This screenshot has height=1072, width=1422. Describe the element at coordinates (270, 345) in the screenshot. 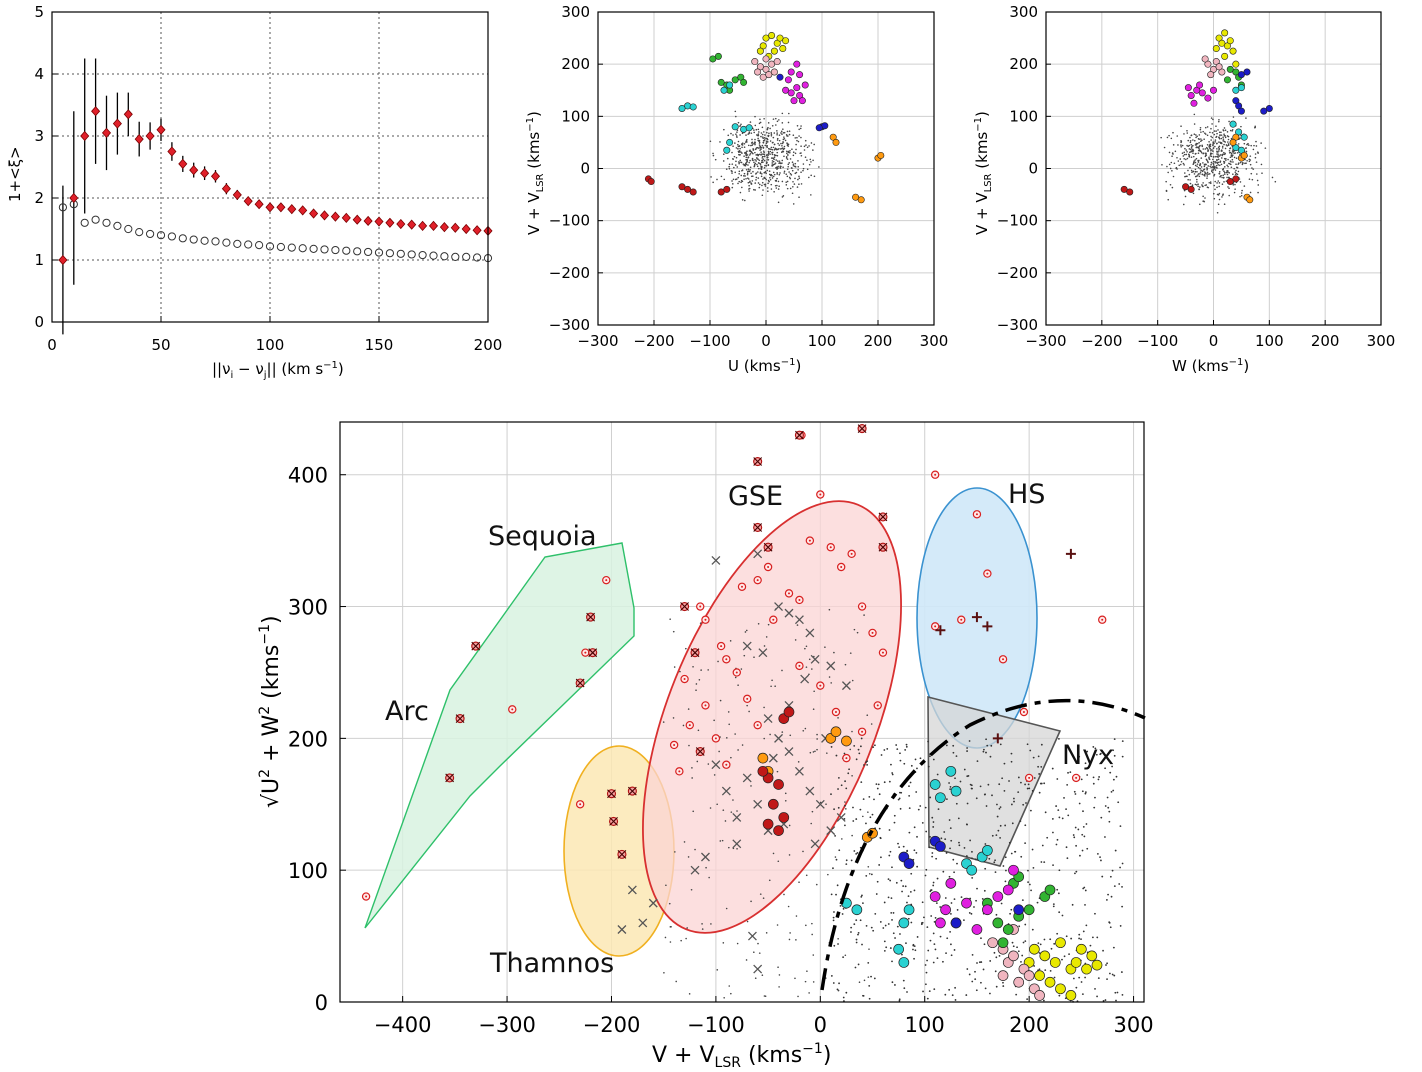

I see `x-tick-label: 100` at that location.